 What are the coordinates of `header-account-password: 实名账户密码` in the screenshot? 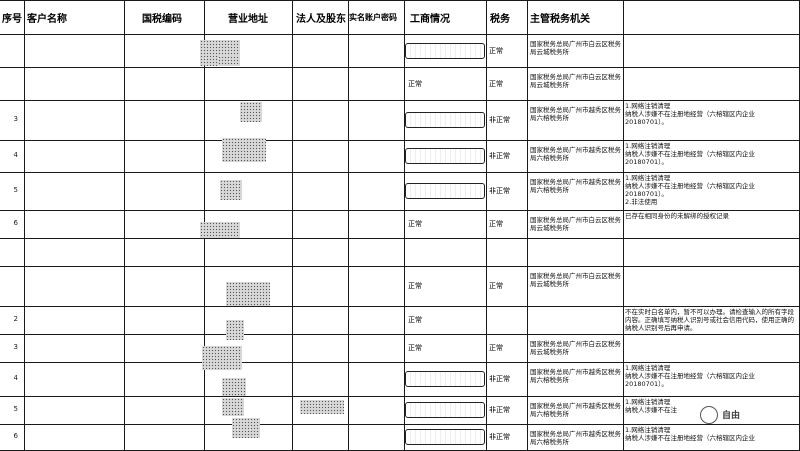 It's located at (373, 17).